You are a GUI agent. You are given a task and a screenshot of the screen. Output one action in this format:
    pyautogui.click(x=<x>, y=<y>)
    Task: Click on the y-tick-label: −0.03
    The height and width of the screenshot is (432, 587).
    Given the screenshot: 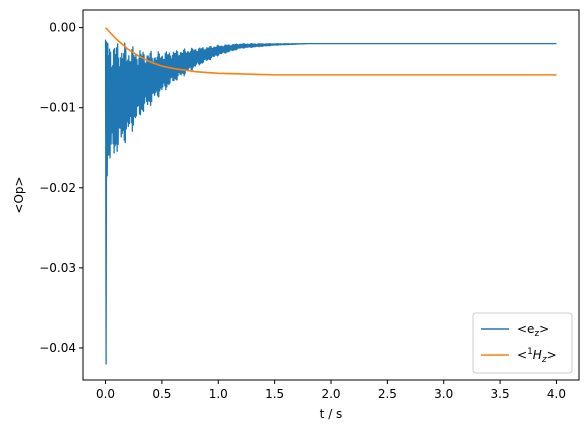 What is the action you would take?
    pyautogui.click(x=57, y=268)
    